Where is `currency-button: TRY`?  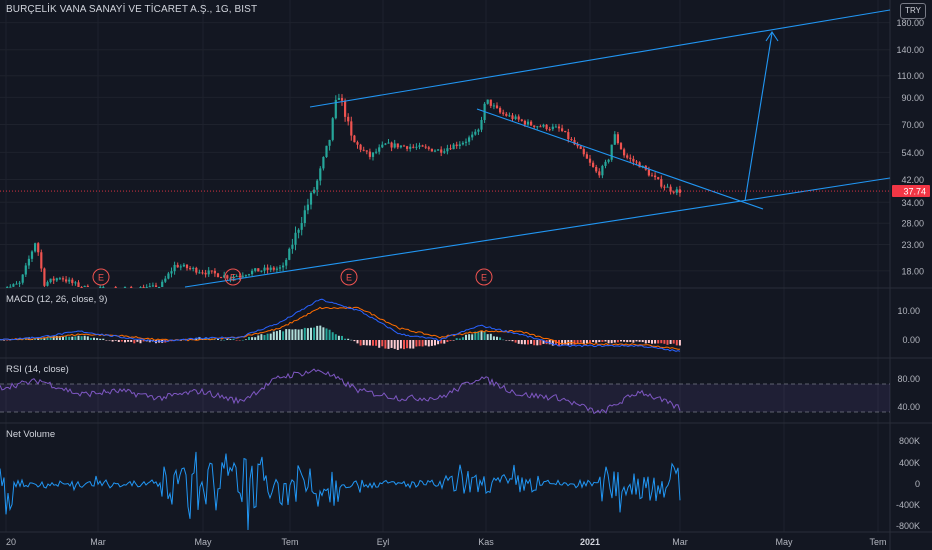 currency-button: TRY is located at coordinates (913, 11).